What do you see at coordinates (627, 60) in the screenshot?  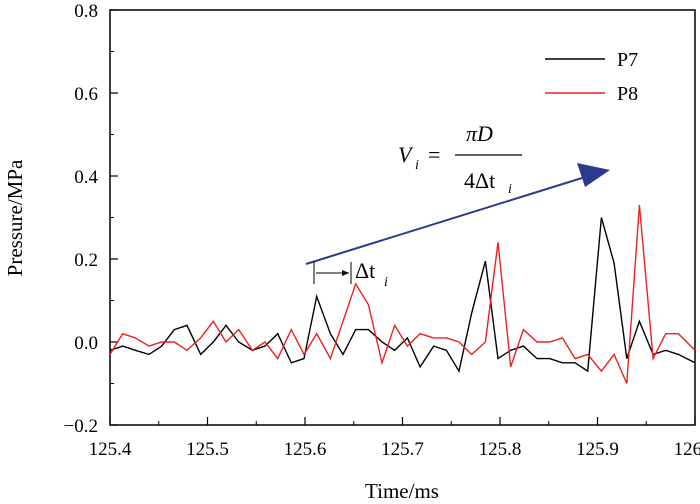 I see `legend-label-p7: P7` at bounding box center [627, 60].